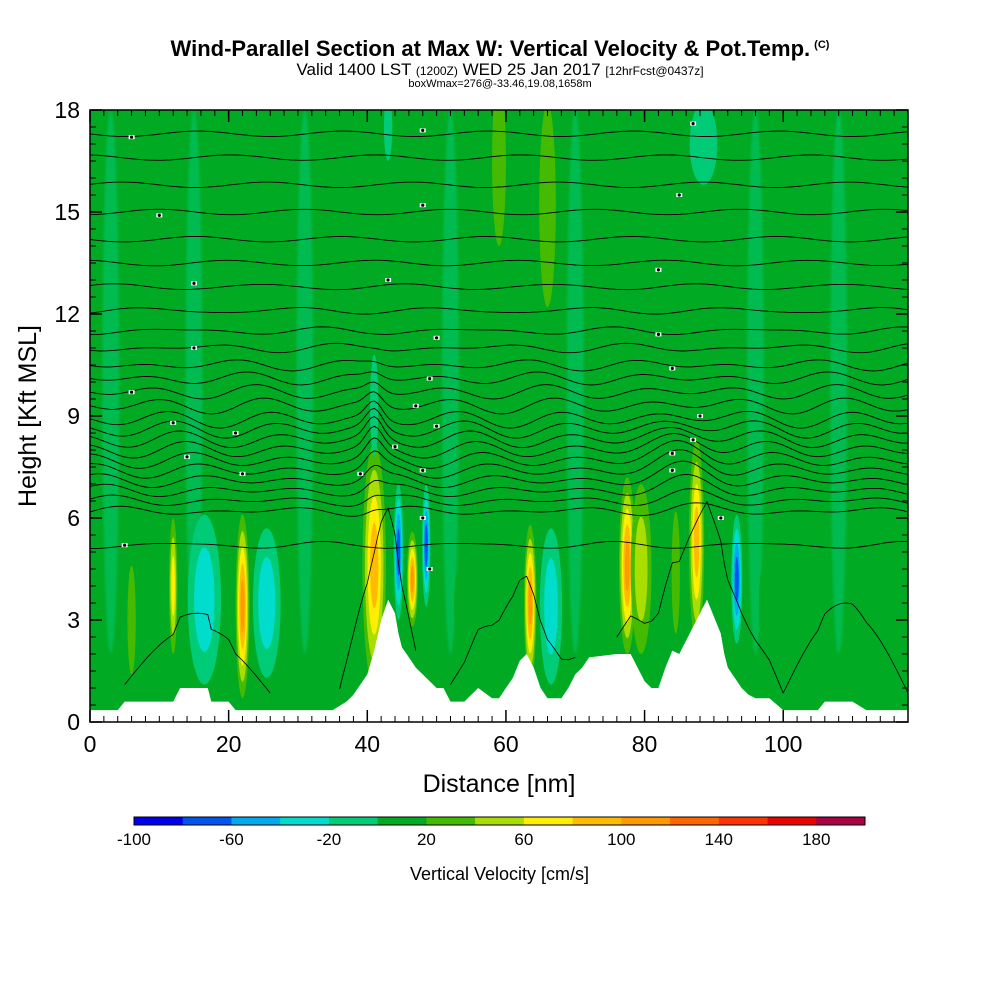 The width and height of the screenshot is (1000, 1000). What do you see at coordinates (719, 839) in the screenshot?
I see `colorbar-tick-label: 140` at bounding box center [719, 839].